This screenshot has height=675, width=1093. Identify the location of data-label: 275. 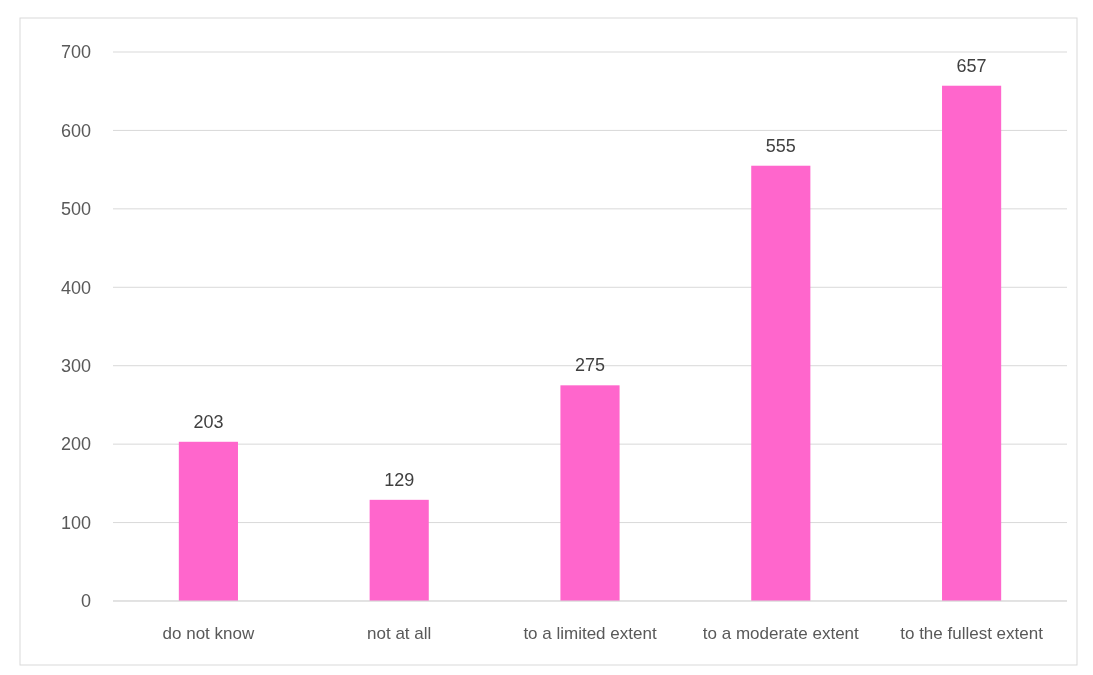
(590, 365).